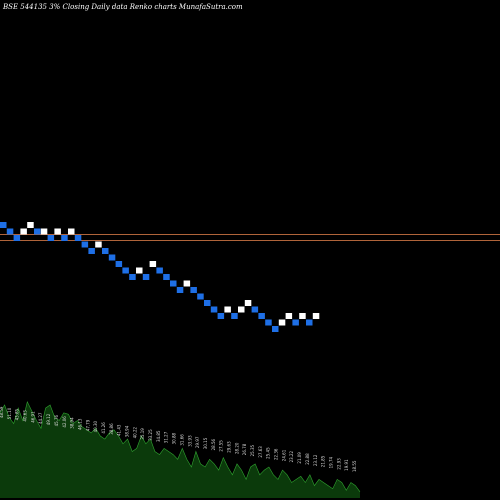  What do you see at coordinates (252, 450) in the screenshot?
I see `volume-label: 25.35` at bounding box center [252, 450].